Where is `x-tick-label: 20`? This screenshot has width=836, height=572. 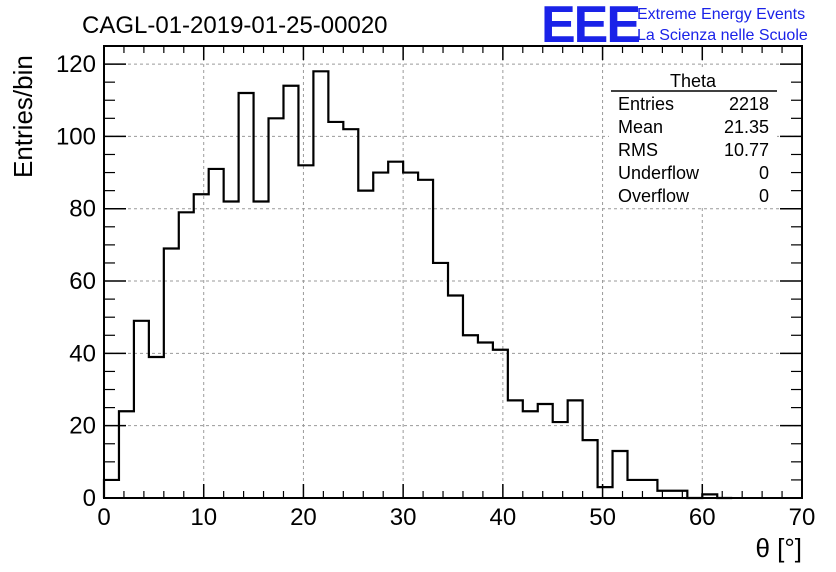 x-tick-label: 20 is located at coordinates (303, 517).